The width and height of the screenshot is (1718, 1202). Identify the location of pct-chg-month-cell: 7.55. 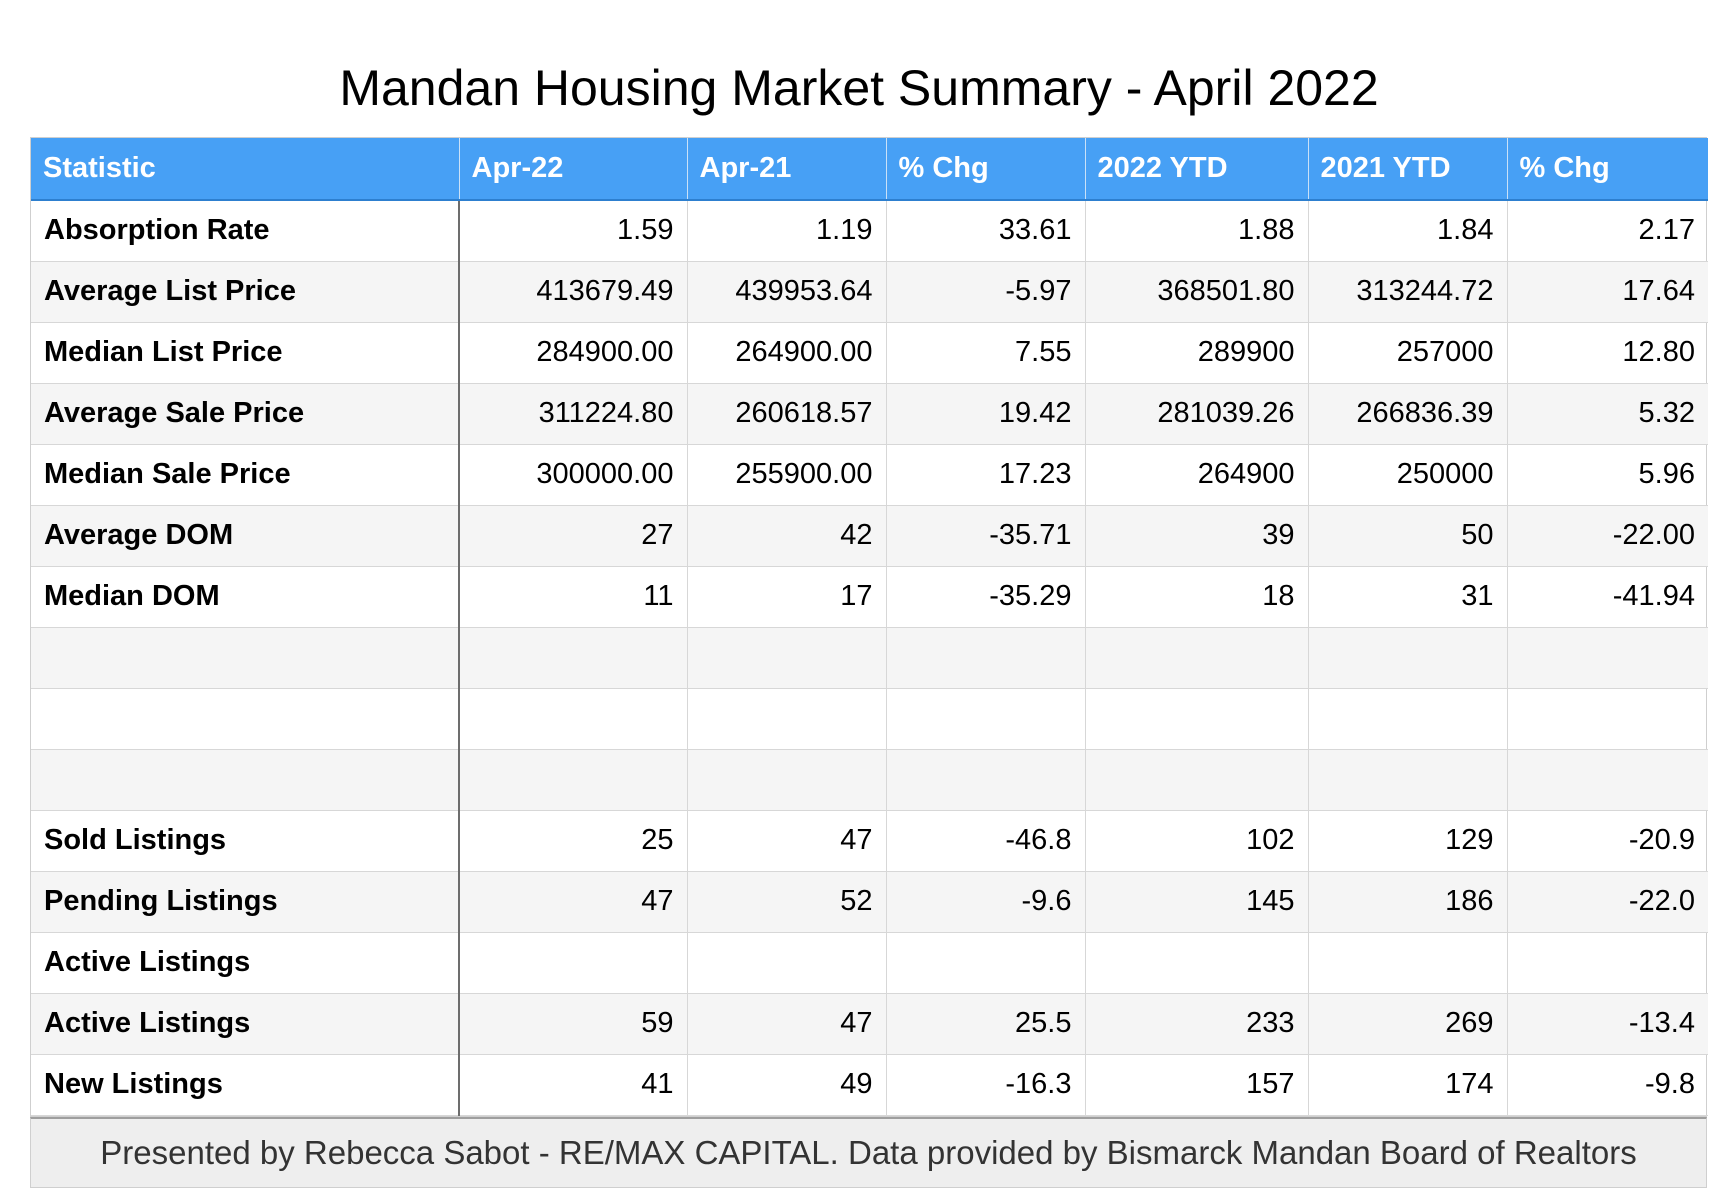
(986, 353).